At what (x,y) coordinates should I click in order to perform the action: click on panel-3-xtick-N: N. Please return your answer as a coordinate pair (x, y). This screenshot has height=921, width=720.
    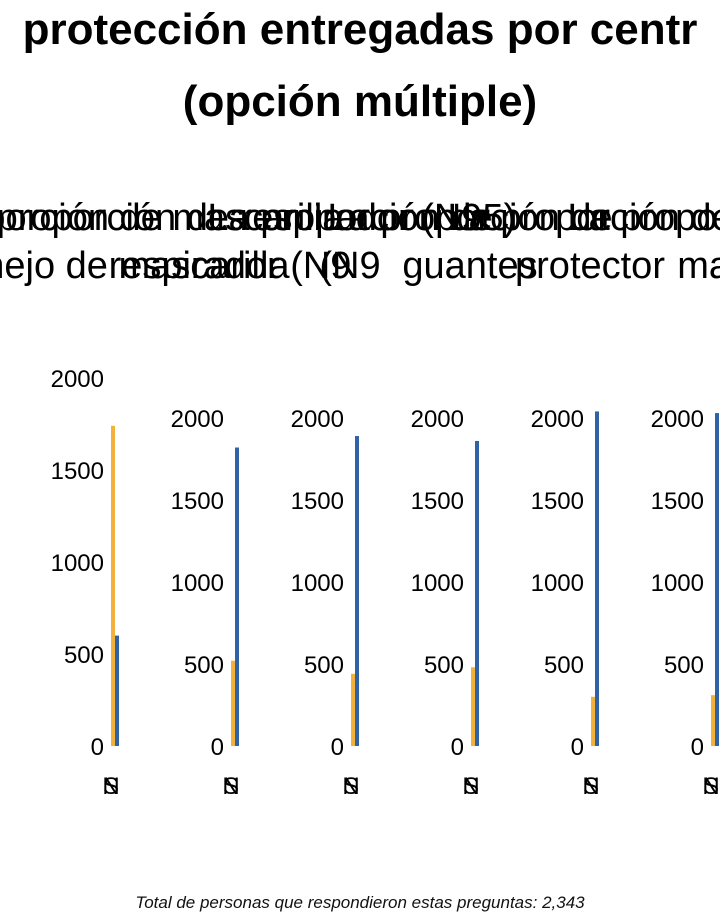
    Looking at the image, I should click on (350, 786).